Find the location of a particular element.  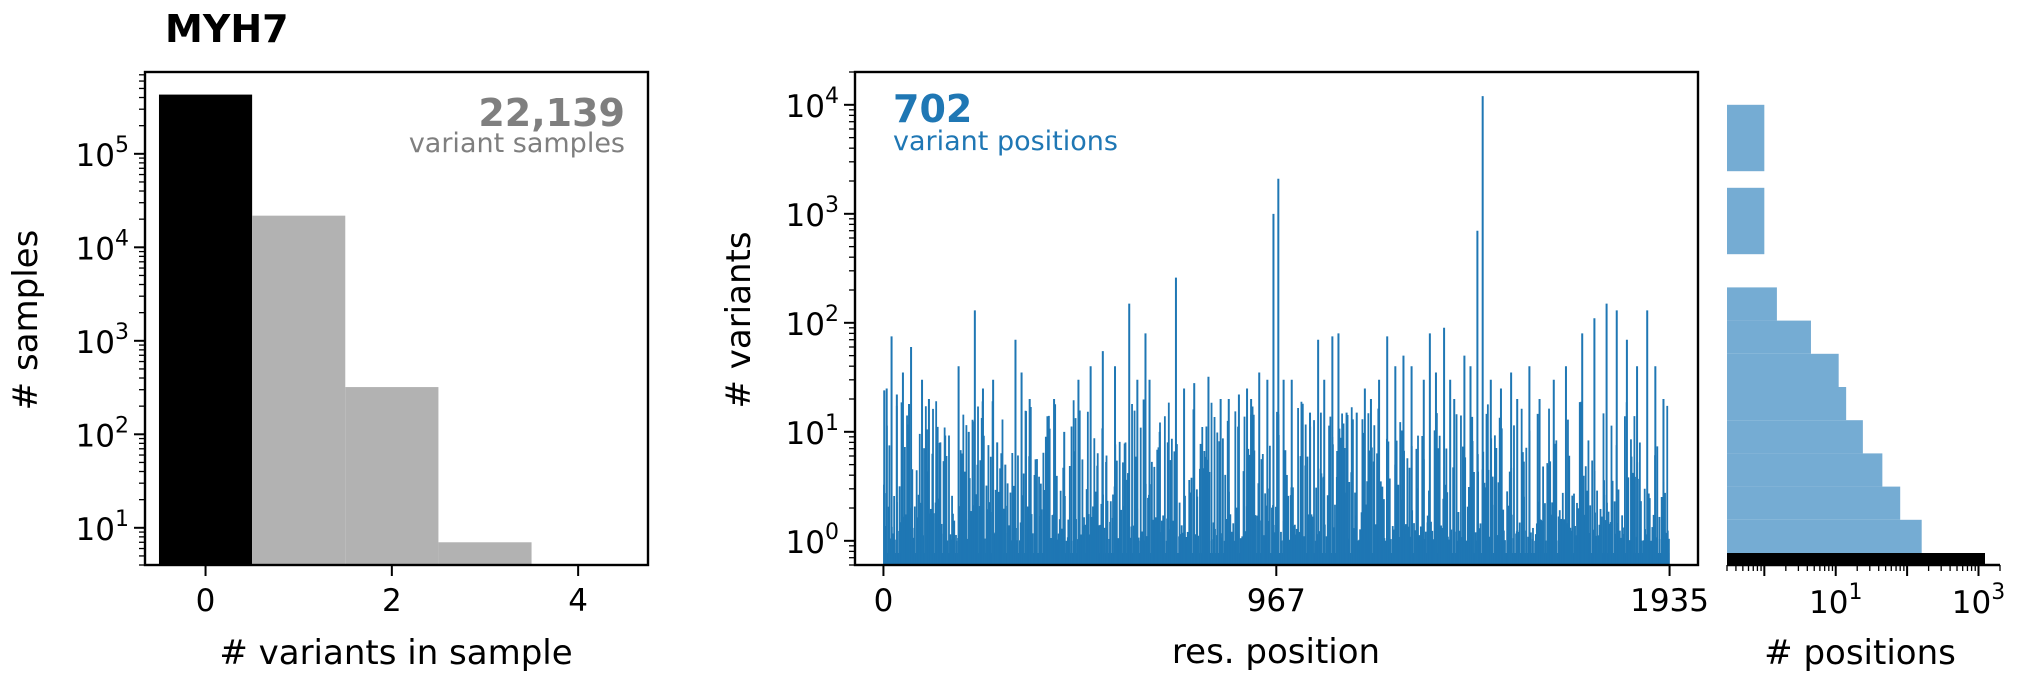

samples-histogram-bars is located at coordinates (345, 329).